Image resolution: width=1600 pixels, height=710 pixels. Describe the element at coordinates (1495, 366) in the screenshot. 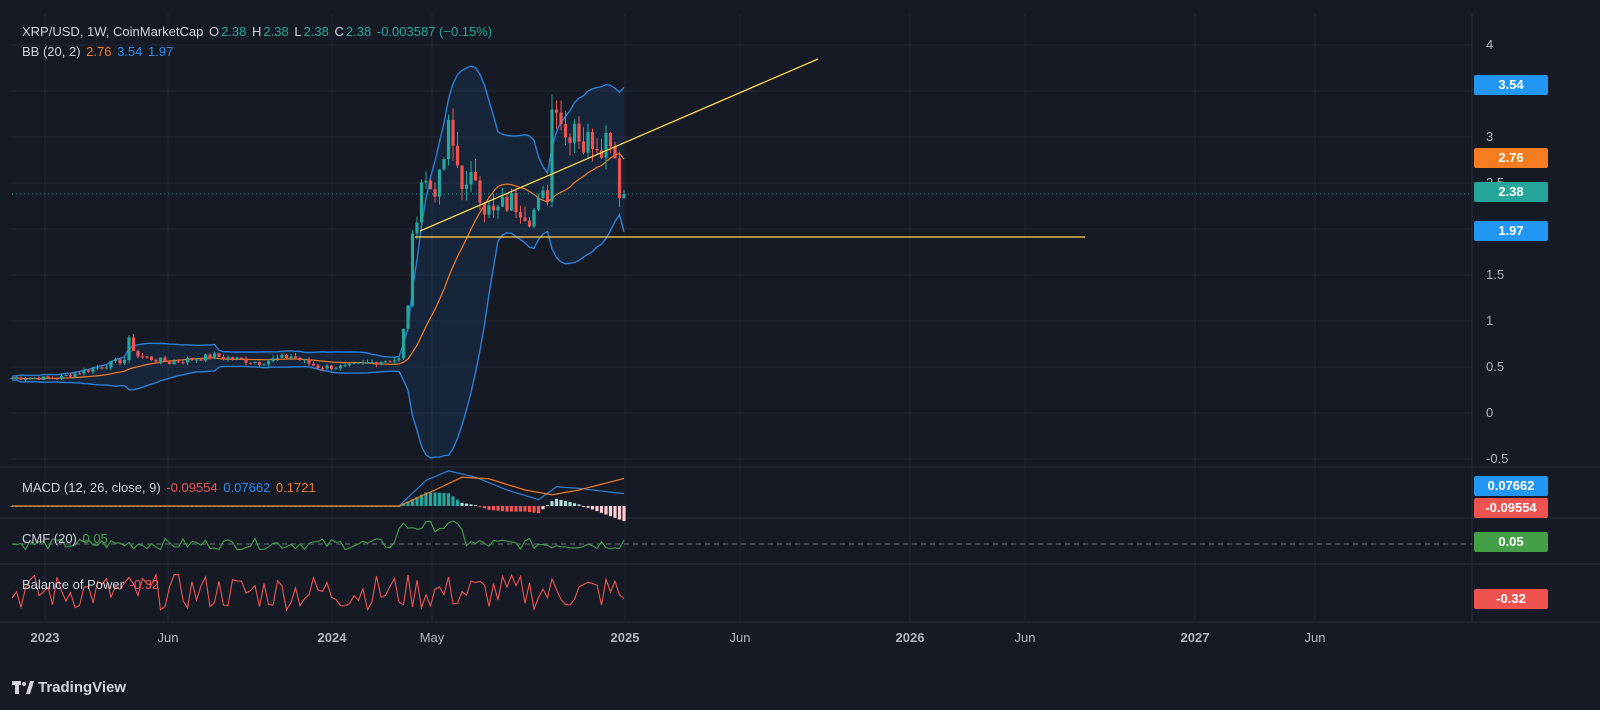

I see `y-tick-label: 0.5` at that location.